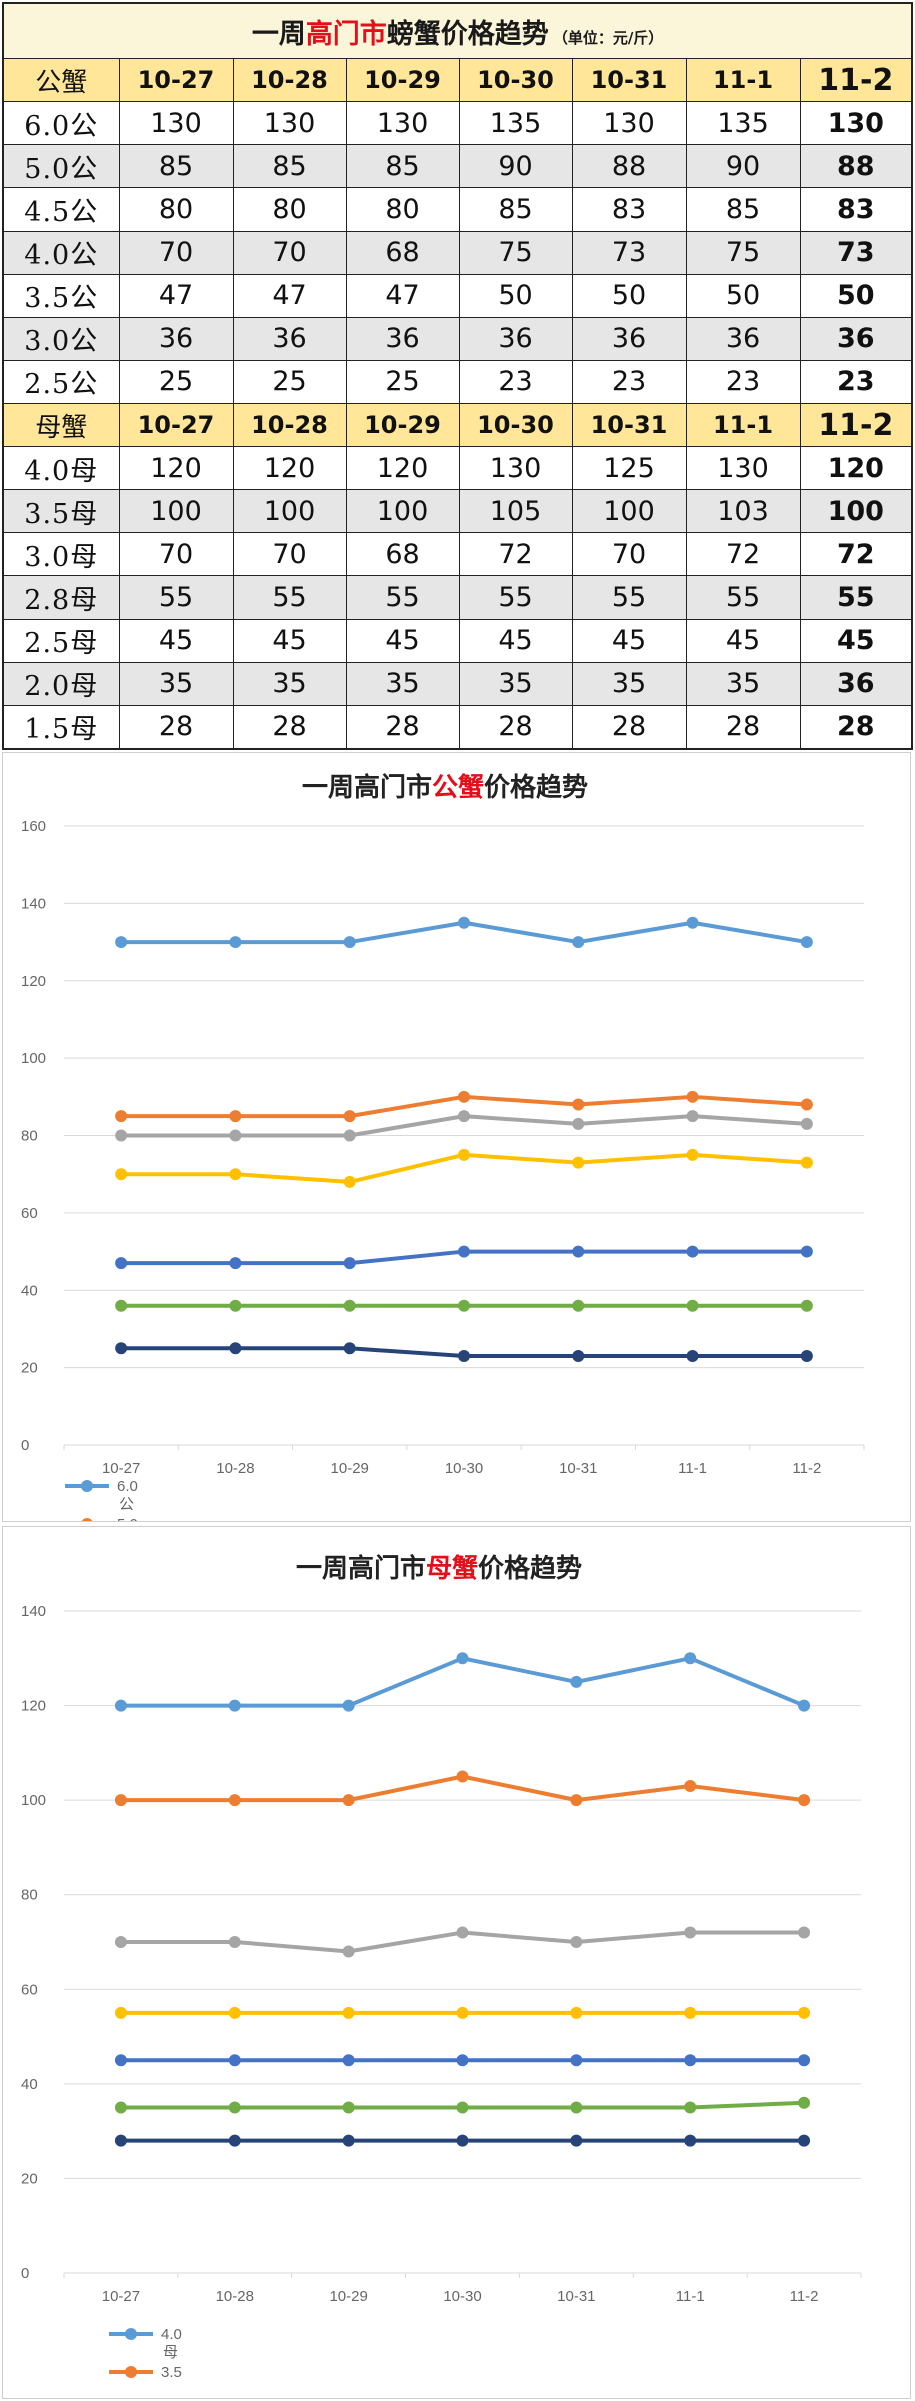 This screenshot has width=915, height=2401. I want to click on table-row: 1.5母 28 28 28 28 28 28 28, so click(457, 727).